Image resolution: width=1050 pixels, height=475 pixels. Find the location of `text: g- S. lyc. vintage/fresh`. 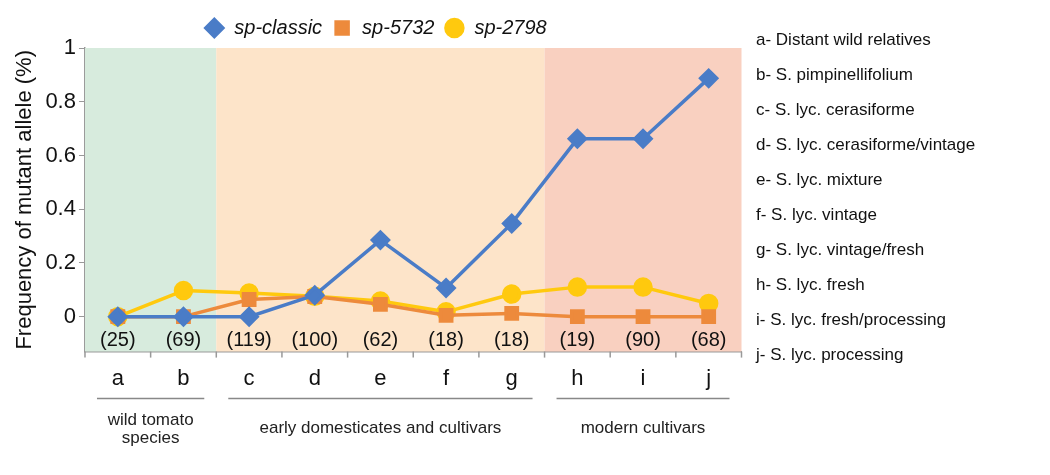

text: g- S. lyc. vintage/fresh is located at coordinates (841, 250).